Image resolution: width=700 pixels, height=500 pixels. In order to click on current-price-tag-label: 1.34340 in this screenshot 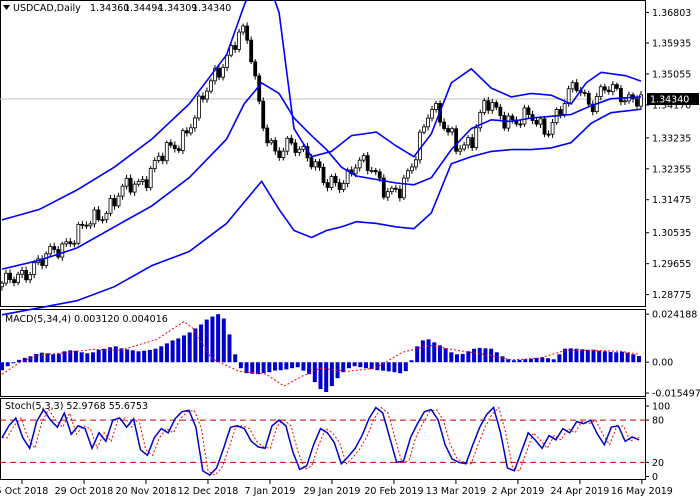, I will do `click(669, 100)`.